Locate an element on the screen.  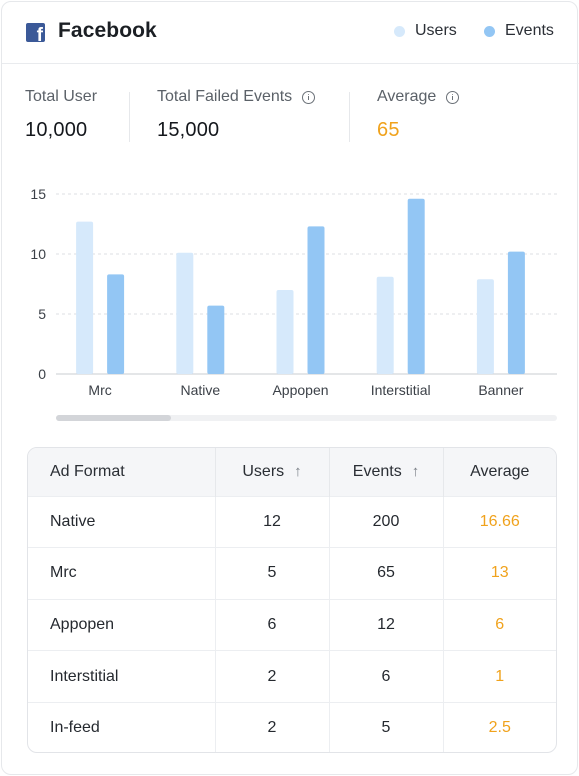
stat-total-user-label: Total User is located at coordinates (61, 97).